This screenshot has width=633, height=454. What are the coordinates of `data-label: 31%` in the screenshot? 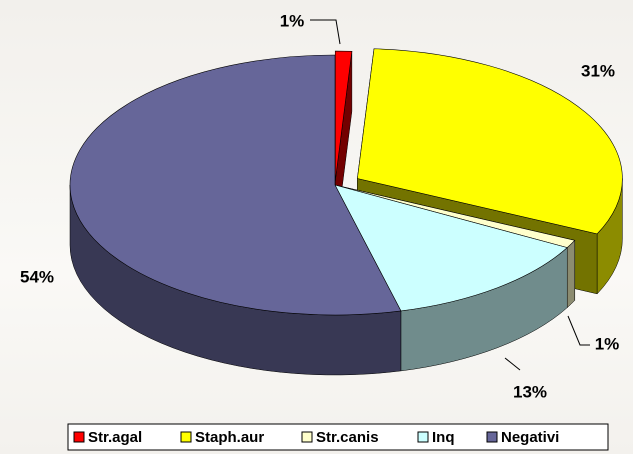 It's located at (598, 70).